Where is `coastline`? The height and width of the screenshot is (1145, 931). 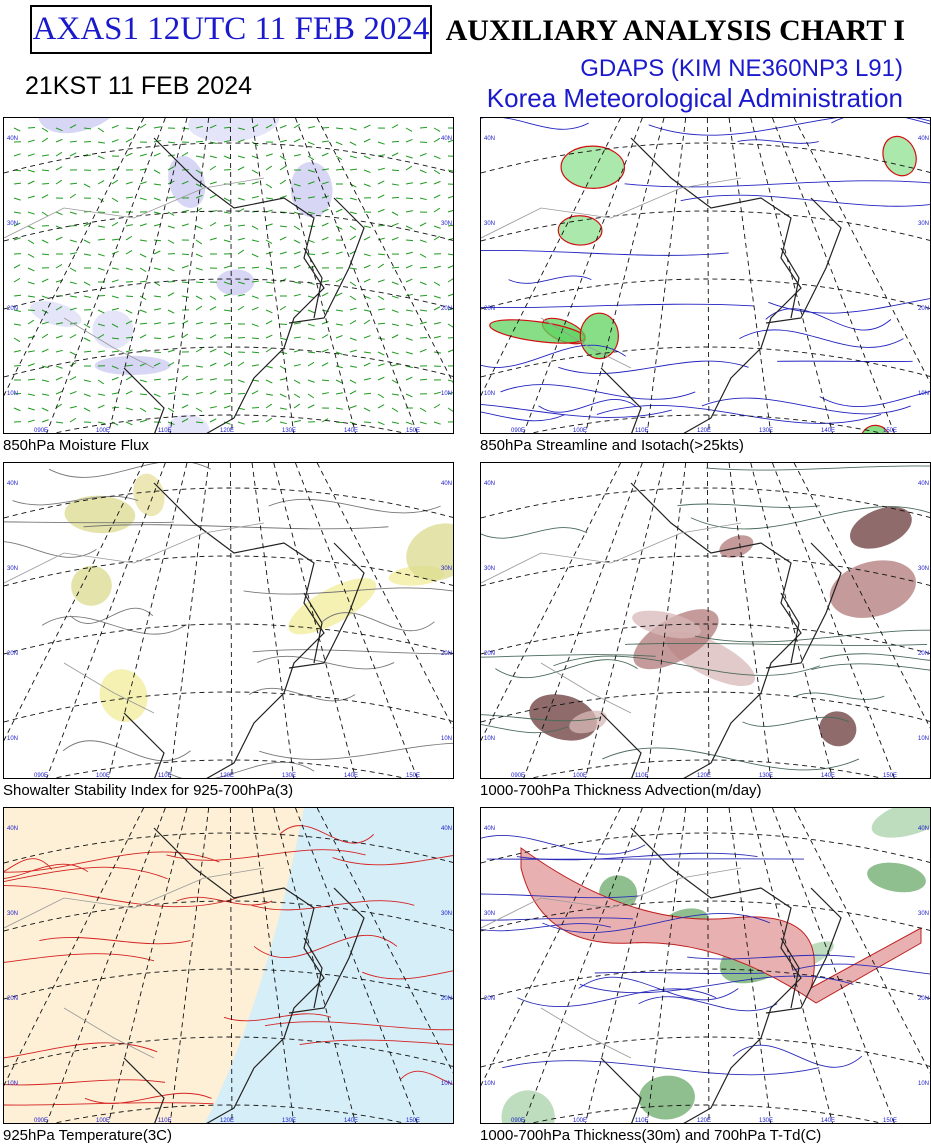 coastline is located at coordinates (721, 630).